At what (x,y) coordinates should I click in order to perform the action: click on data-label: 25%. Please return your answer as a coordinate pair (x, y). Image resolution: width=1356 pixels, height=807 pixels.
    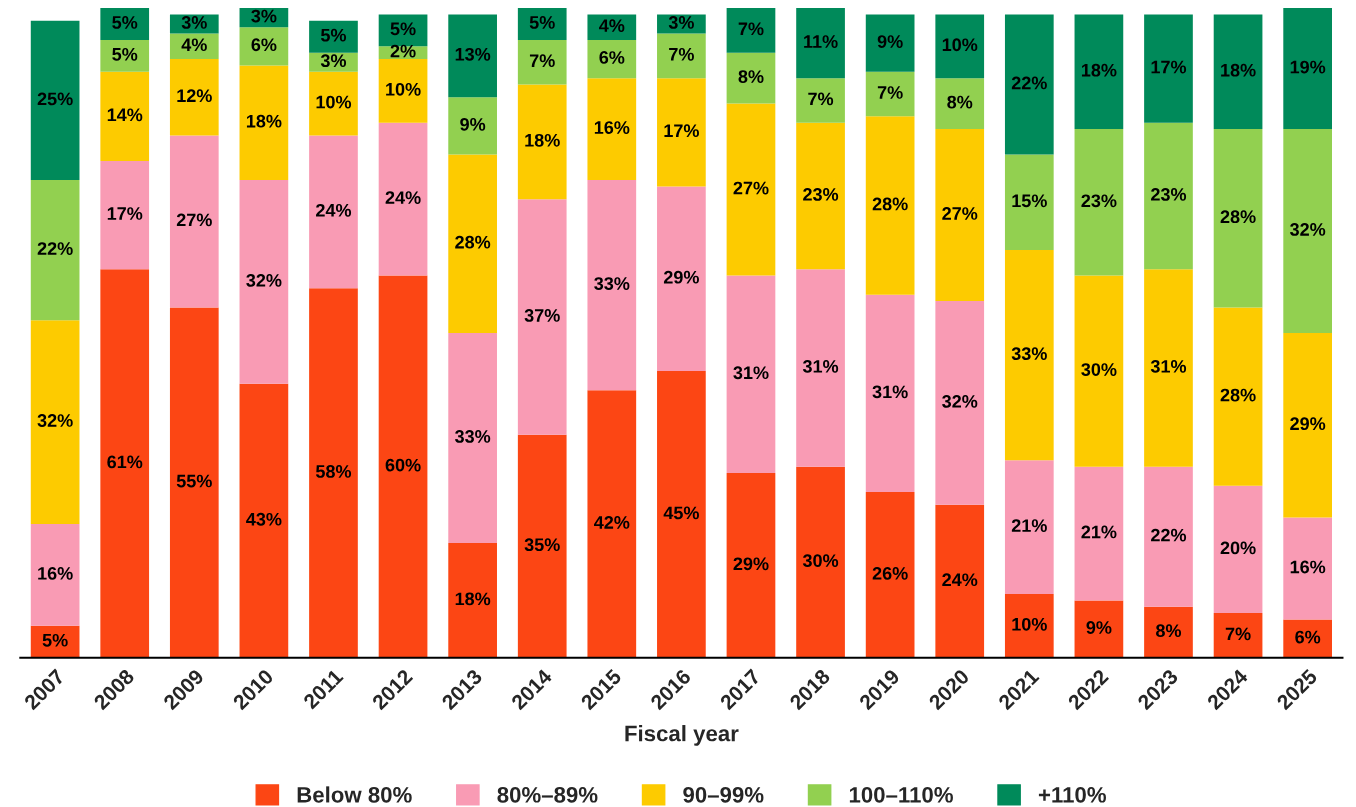
    Looking at the image, I should click on (55, 99).